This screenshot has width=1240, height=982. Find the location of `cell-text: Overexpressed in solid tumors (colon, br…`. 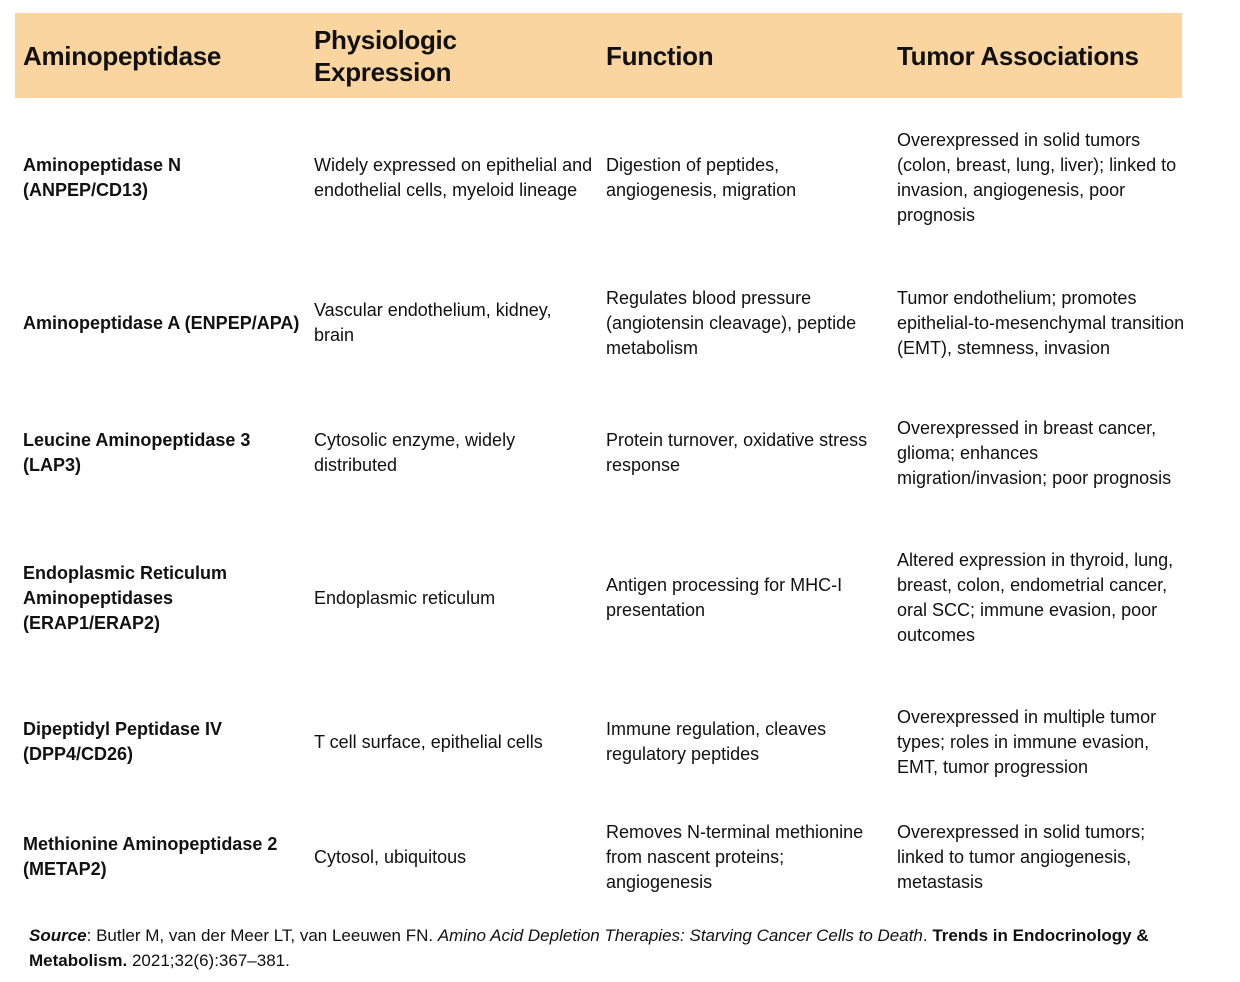

cell-text: Overexpressed in solid tumors (colon, br… is located at coordinates (1037, 177).